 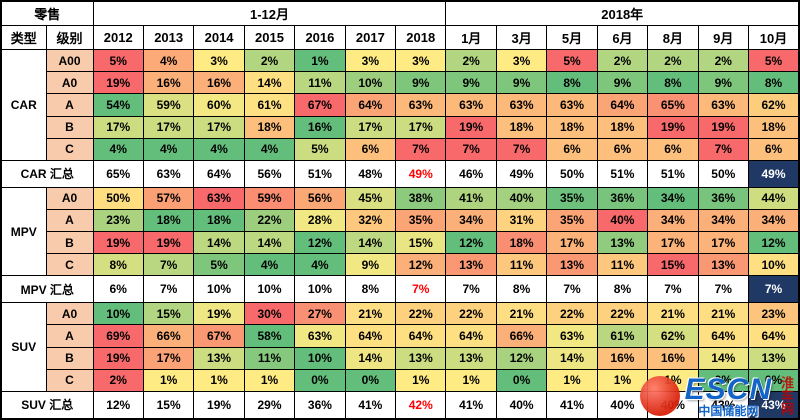 I want to click on heat-cell: 57%, so click(x=168, y=198).